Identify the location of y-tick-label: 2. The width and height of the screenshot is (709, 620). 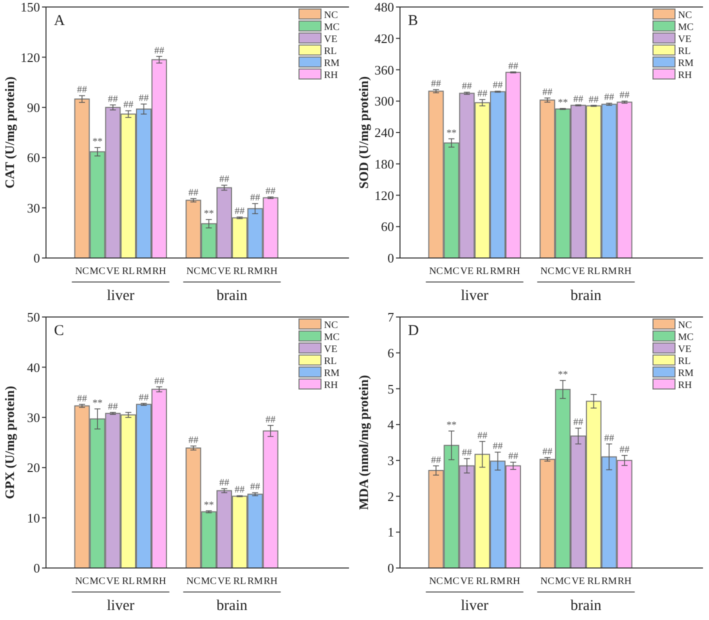
(391, 496).